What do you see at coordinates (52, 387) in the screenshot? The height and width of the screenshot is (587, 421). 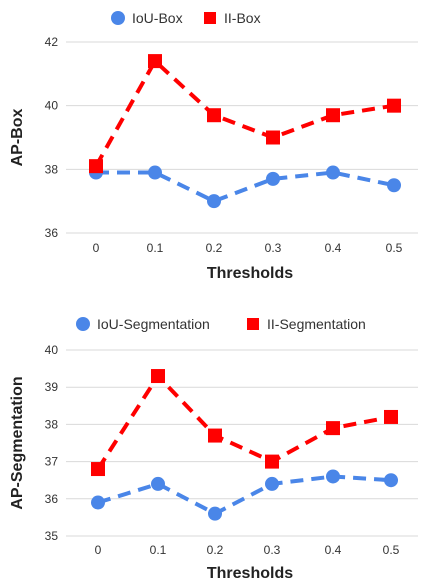 I see `y-tick-label: 39` at bounding box center [52, 387].